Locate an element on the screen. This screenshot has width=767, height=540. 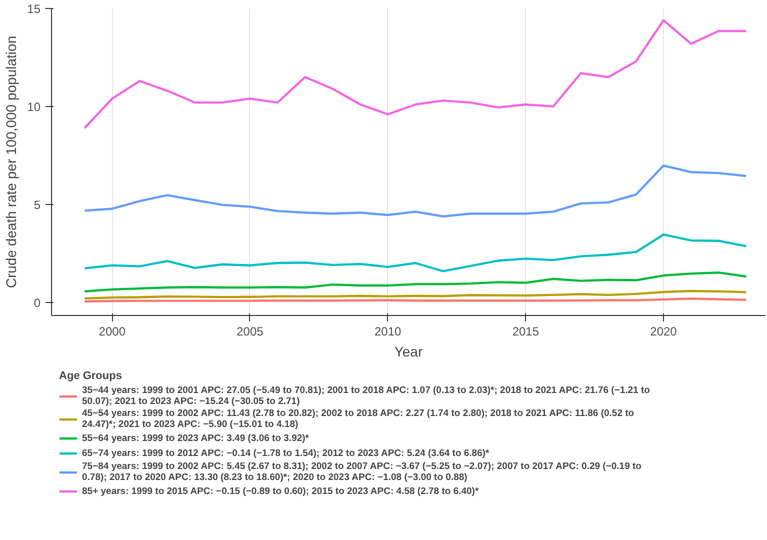
y-tick-label: 5 is located at coordinates (37, 205).